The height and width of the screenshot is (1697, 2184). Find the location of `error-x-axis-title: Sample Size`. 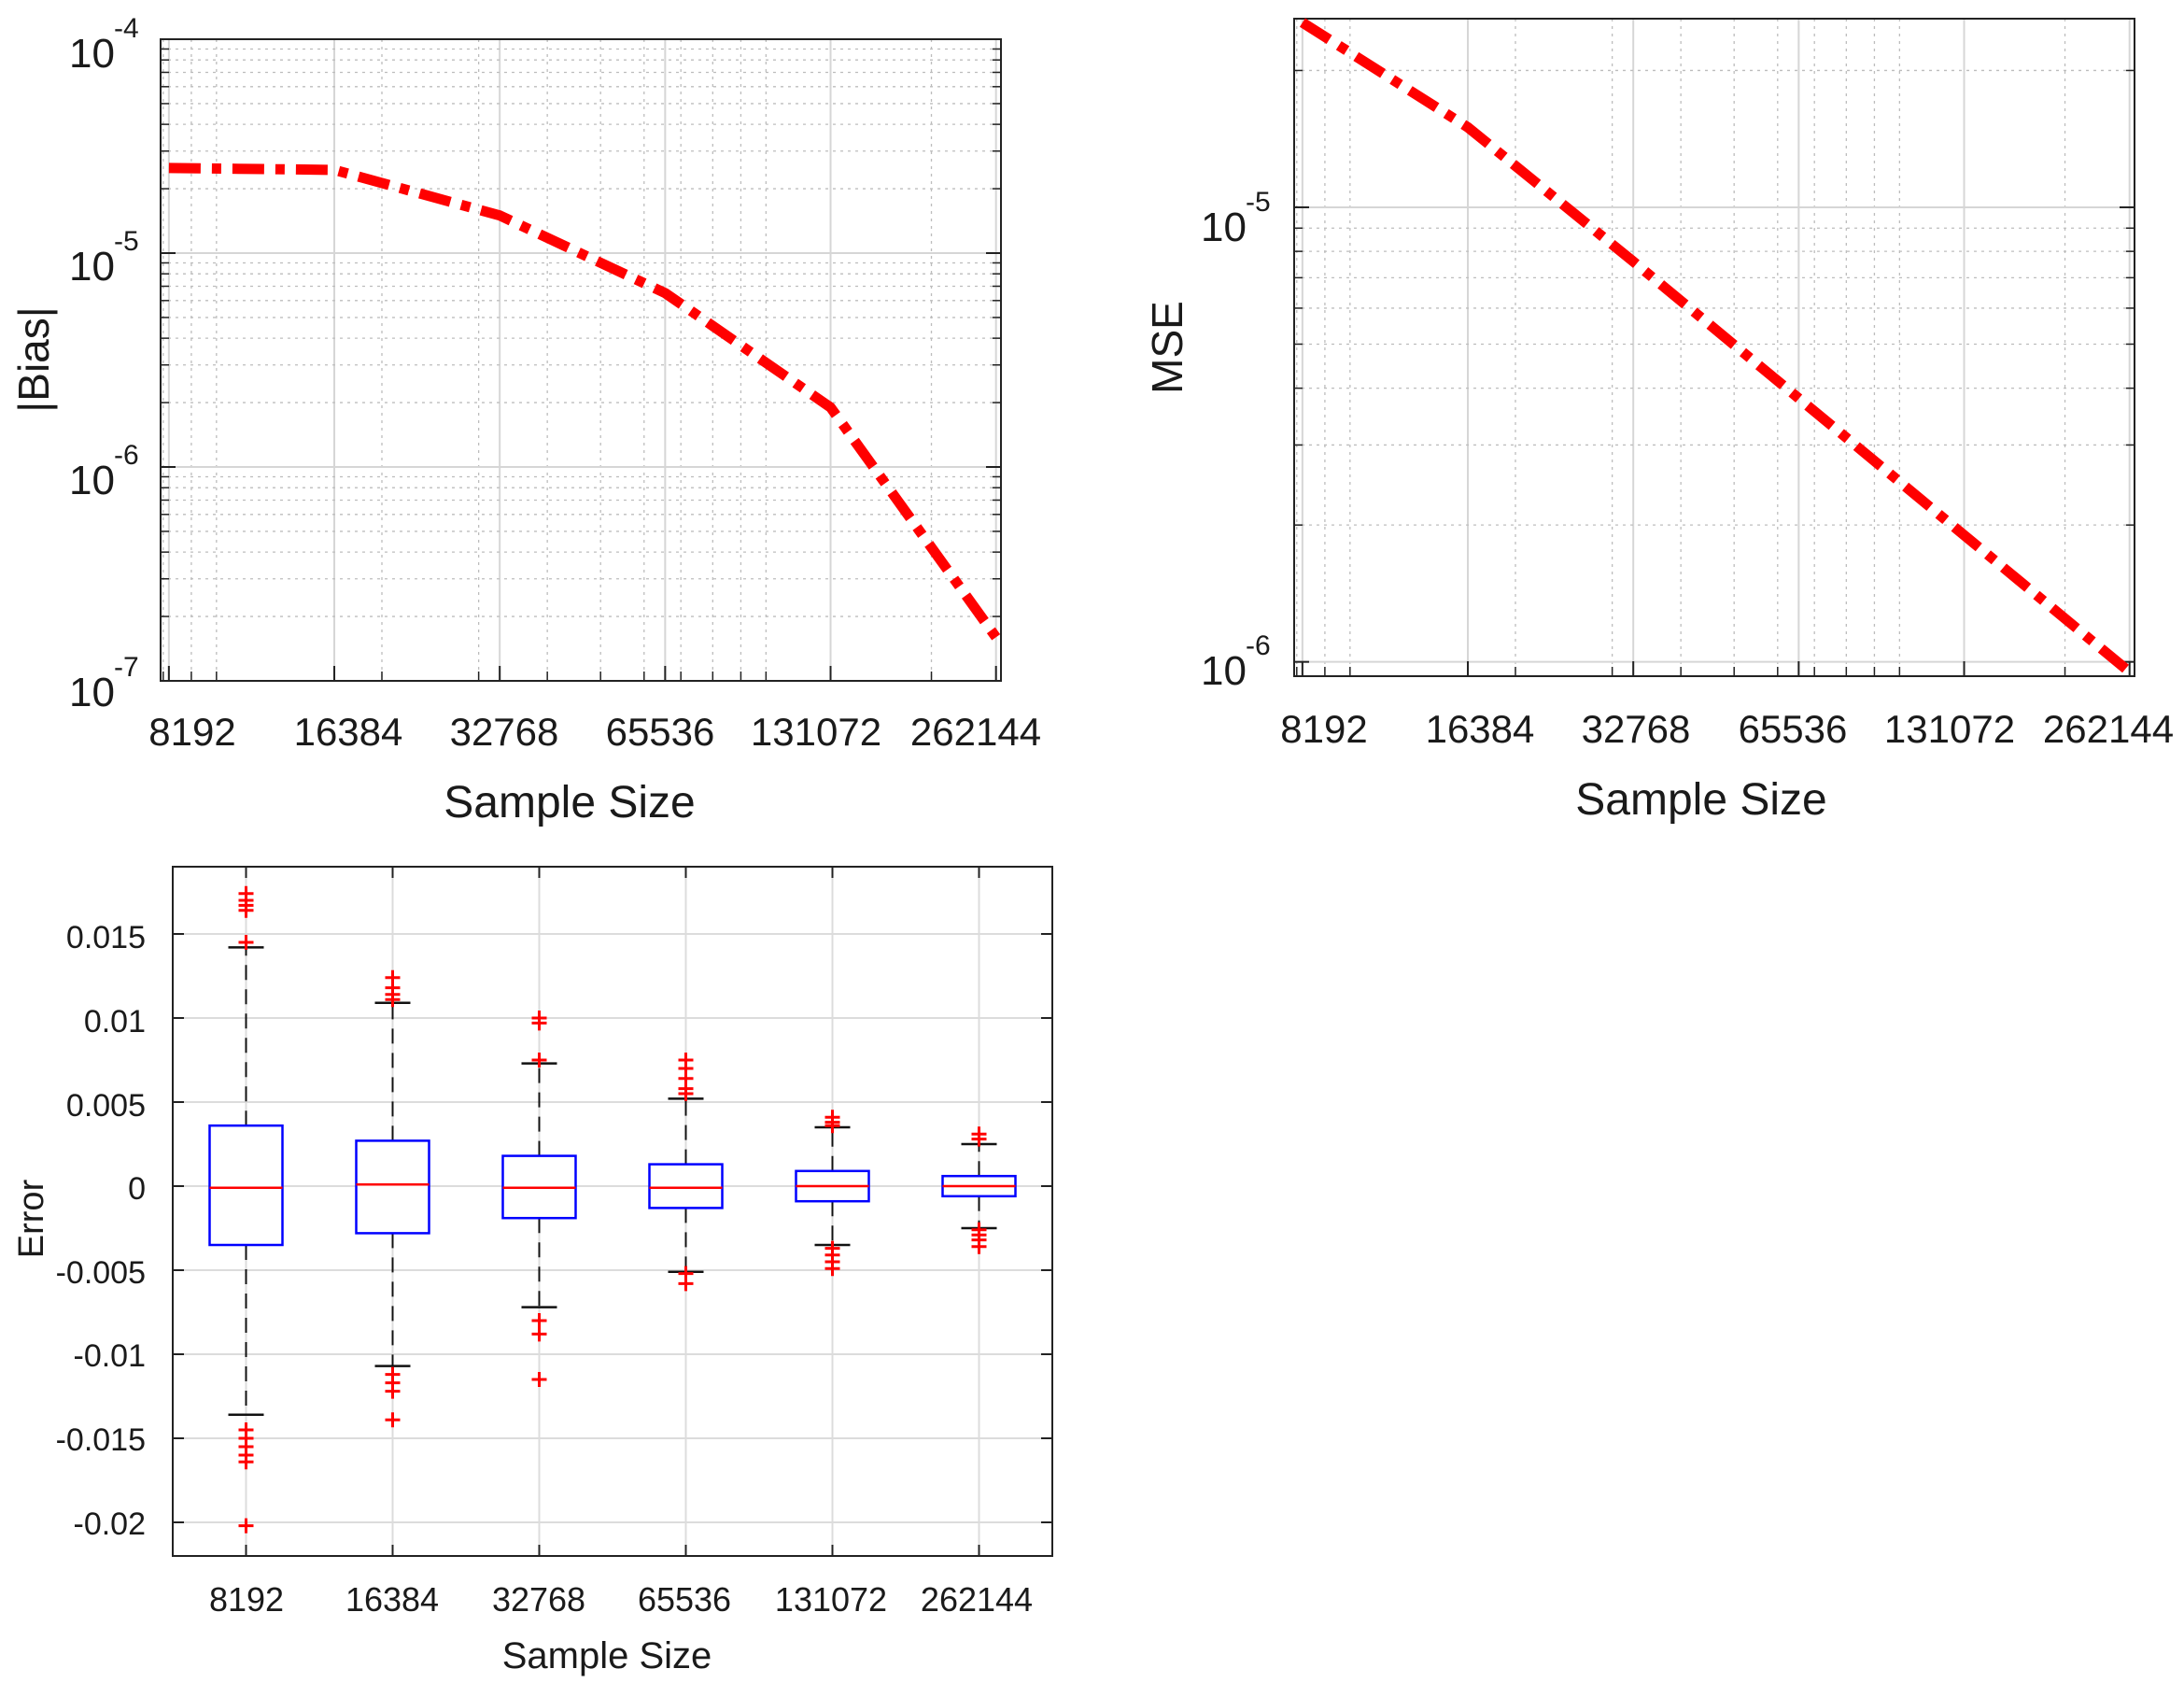

error-x-axis-title: Sample Size is located at coordinates (607, 1656).